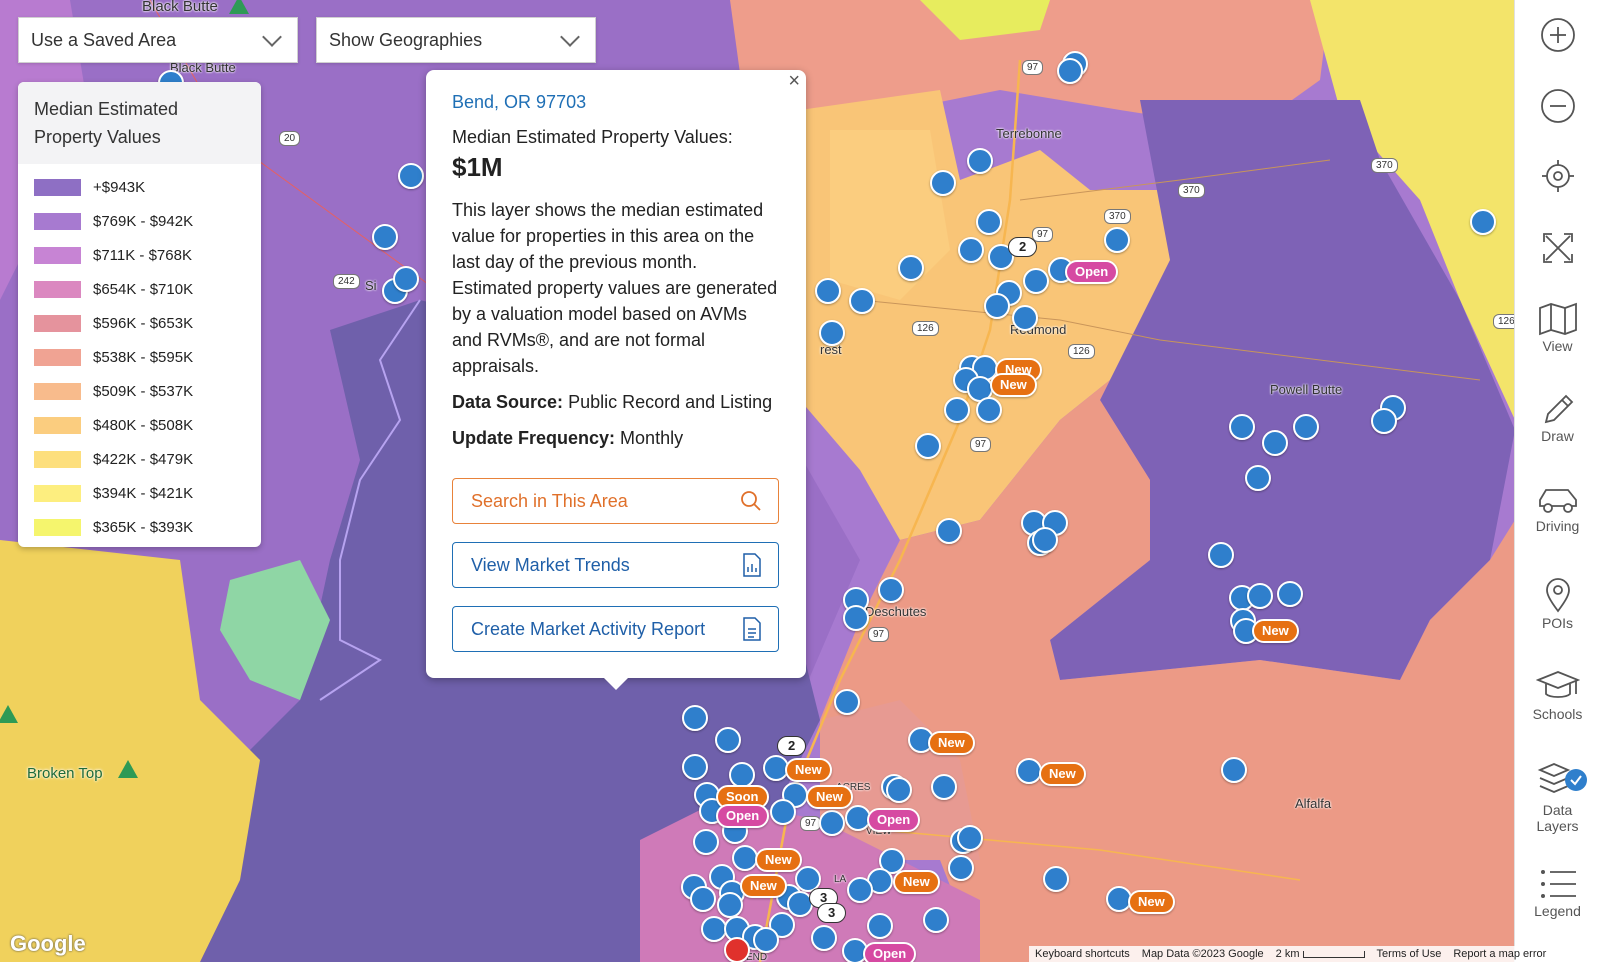  What do you see at coordinates (1557, 328) in the screenshot?
I see `view-button: View` at bounding box center [1557, 328].